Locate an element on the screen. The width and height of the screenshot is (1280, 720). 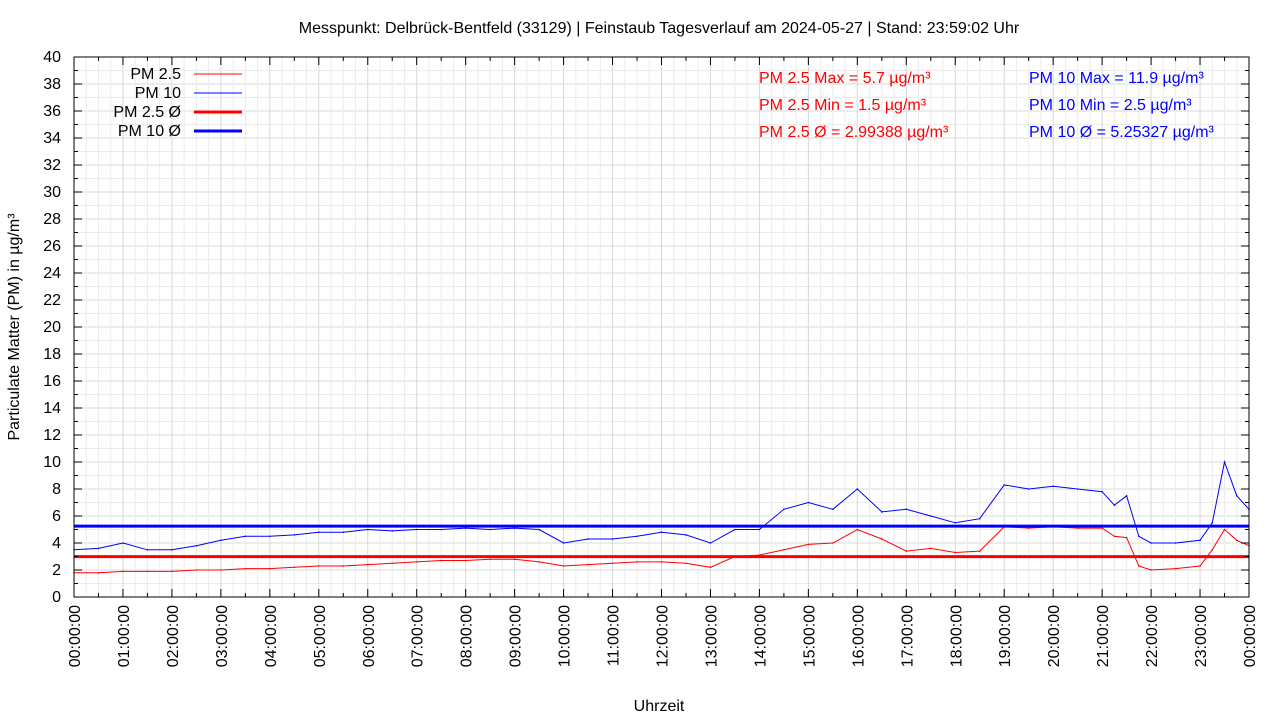
y-tick-label: 8 is located at coordinates (56, 489).